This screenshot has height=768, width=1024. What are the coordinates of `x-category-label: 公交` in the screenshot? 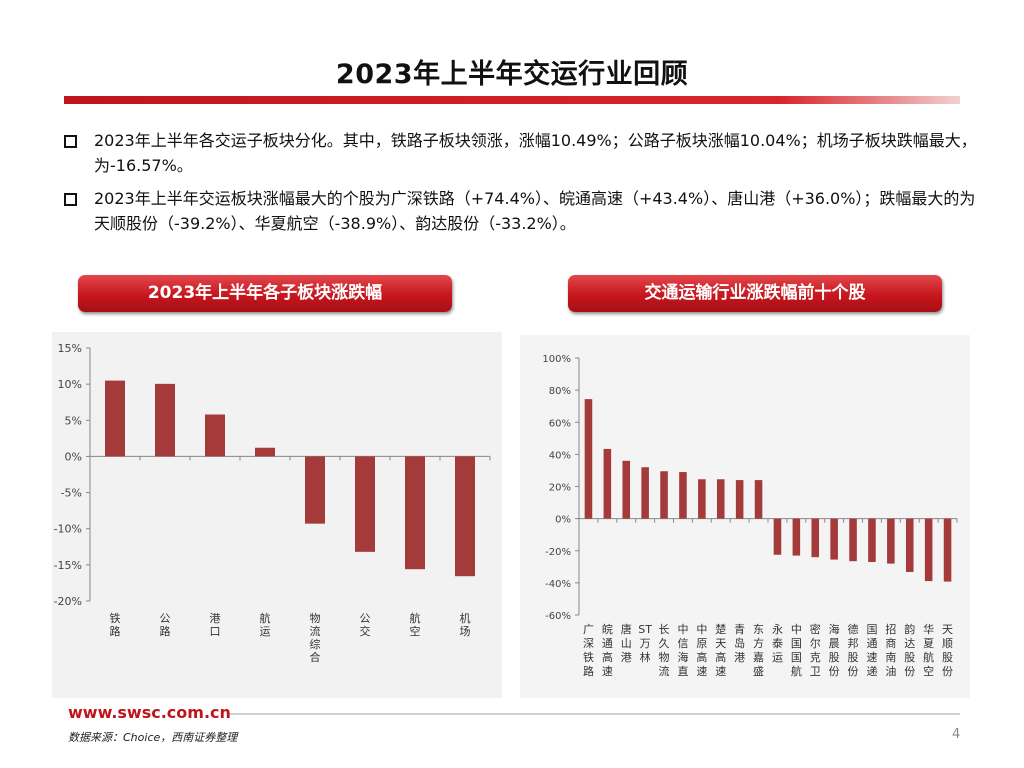 It's located at (365, 625).